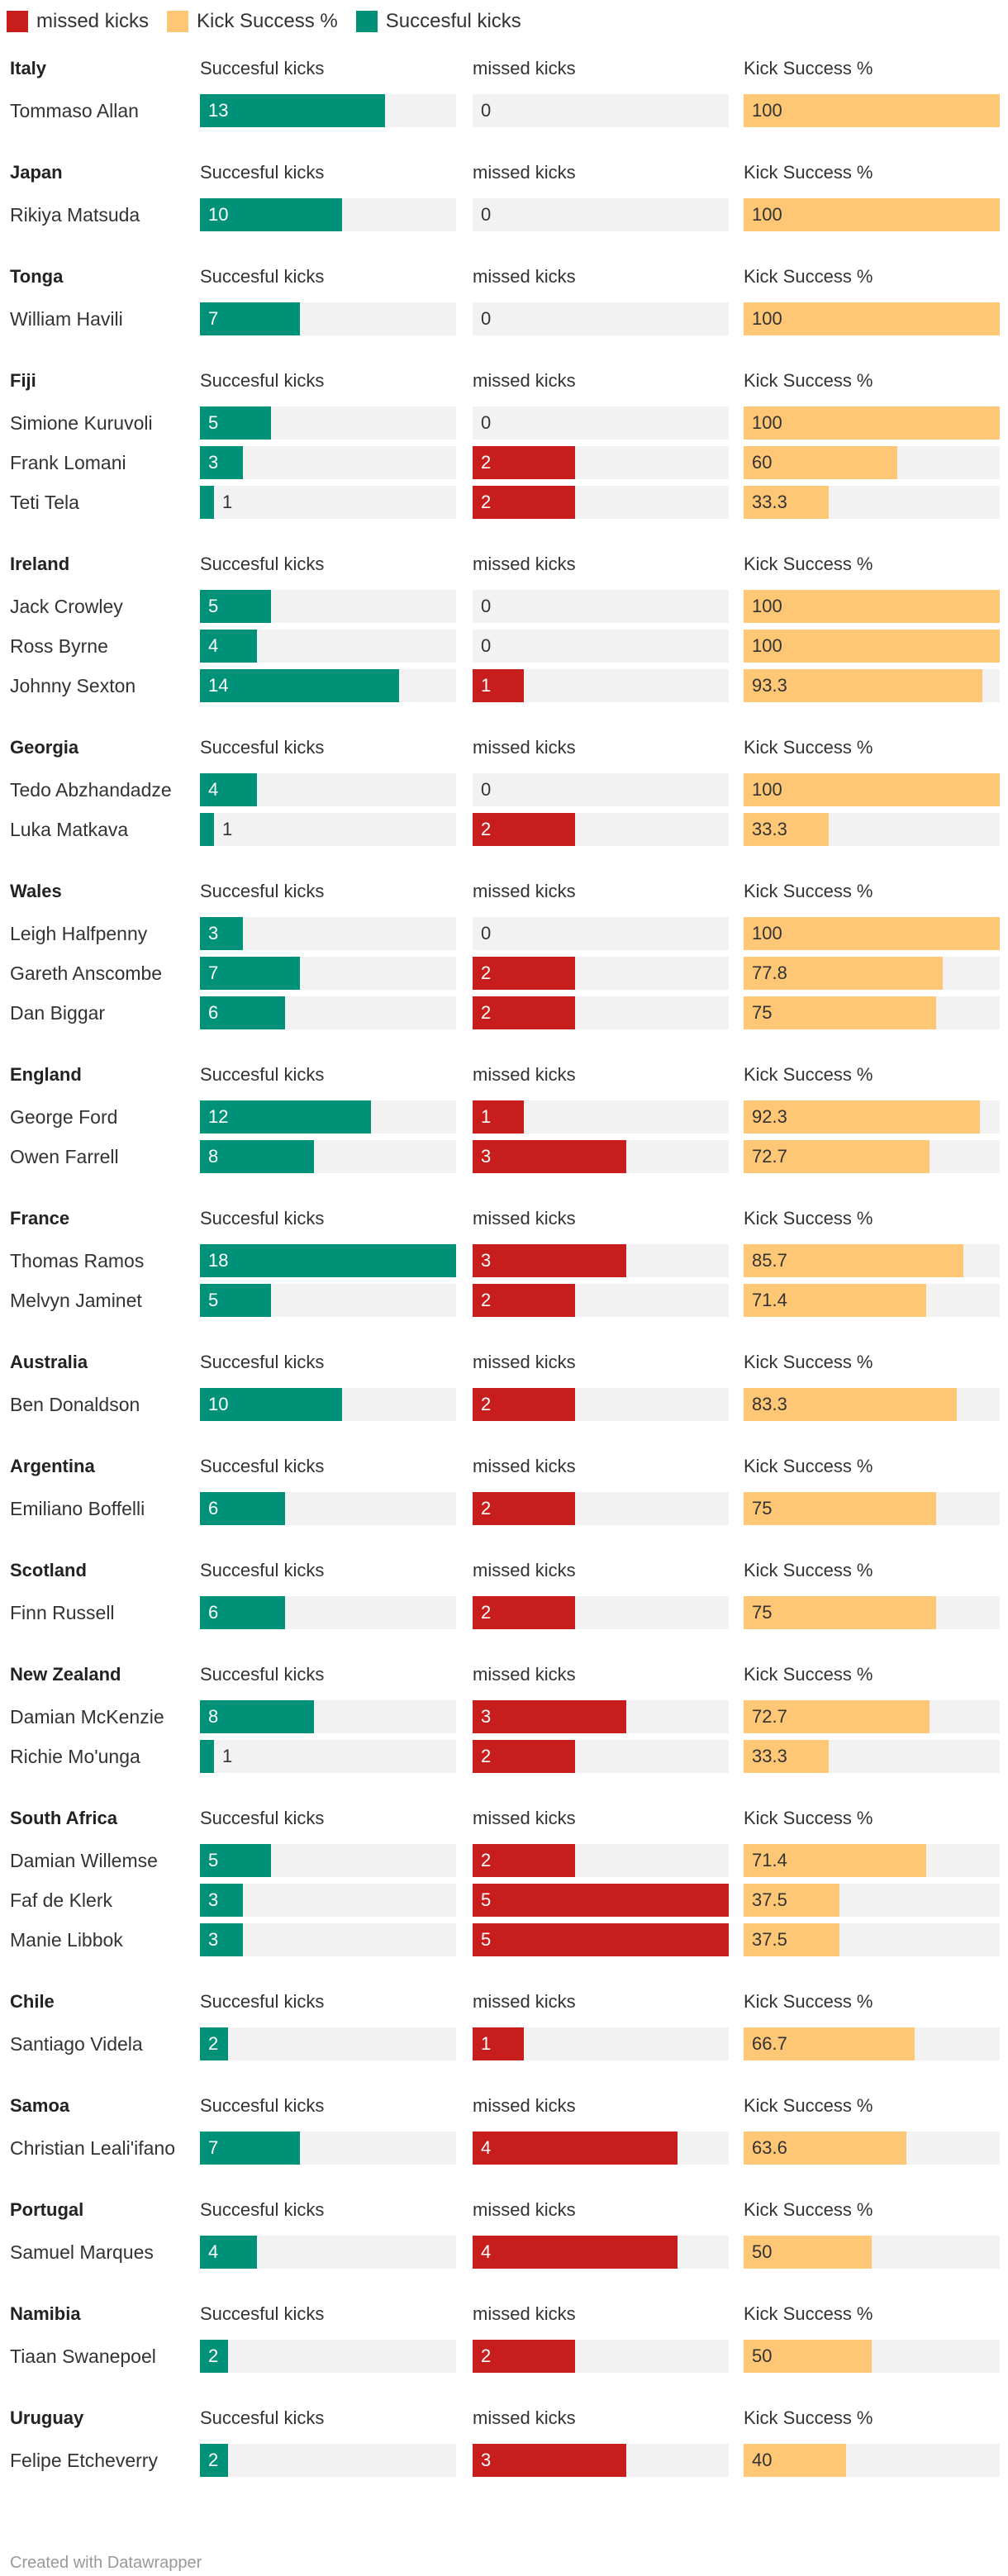 The image size is (1008, 2576). I want to click on bar-value-missed: 4, so click(487, 2251).